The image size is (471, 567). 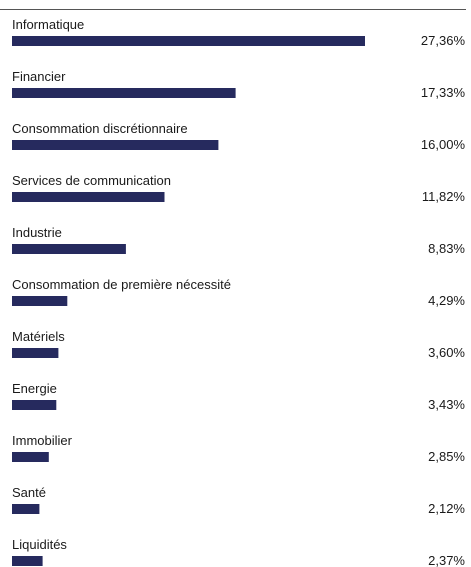 I want to click on category-label: Consommation discrétionnaire, so click(x=100, y=128).